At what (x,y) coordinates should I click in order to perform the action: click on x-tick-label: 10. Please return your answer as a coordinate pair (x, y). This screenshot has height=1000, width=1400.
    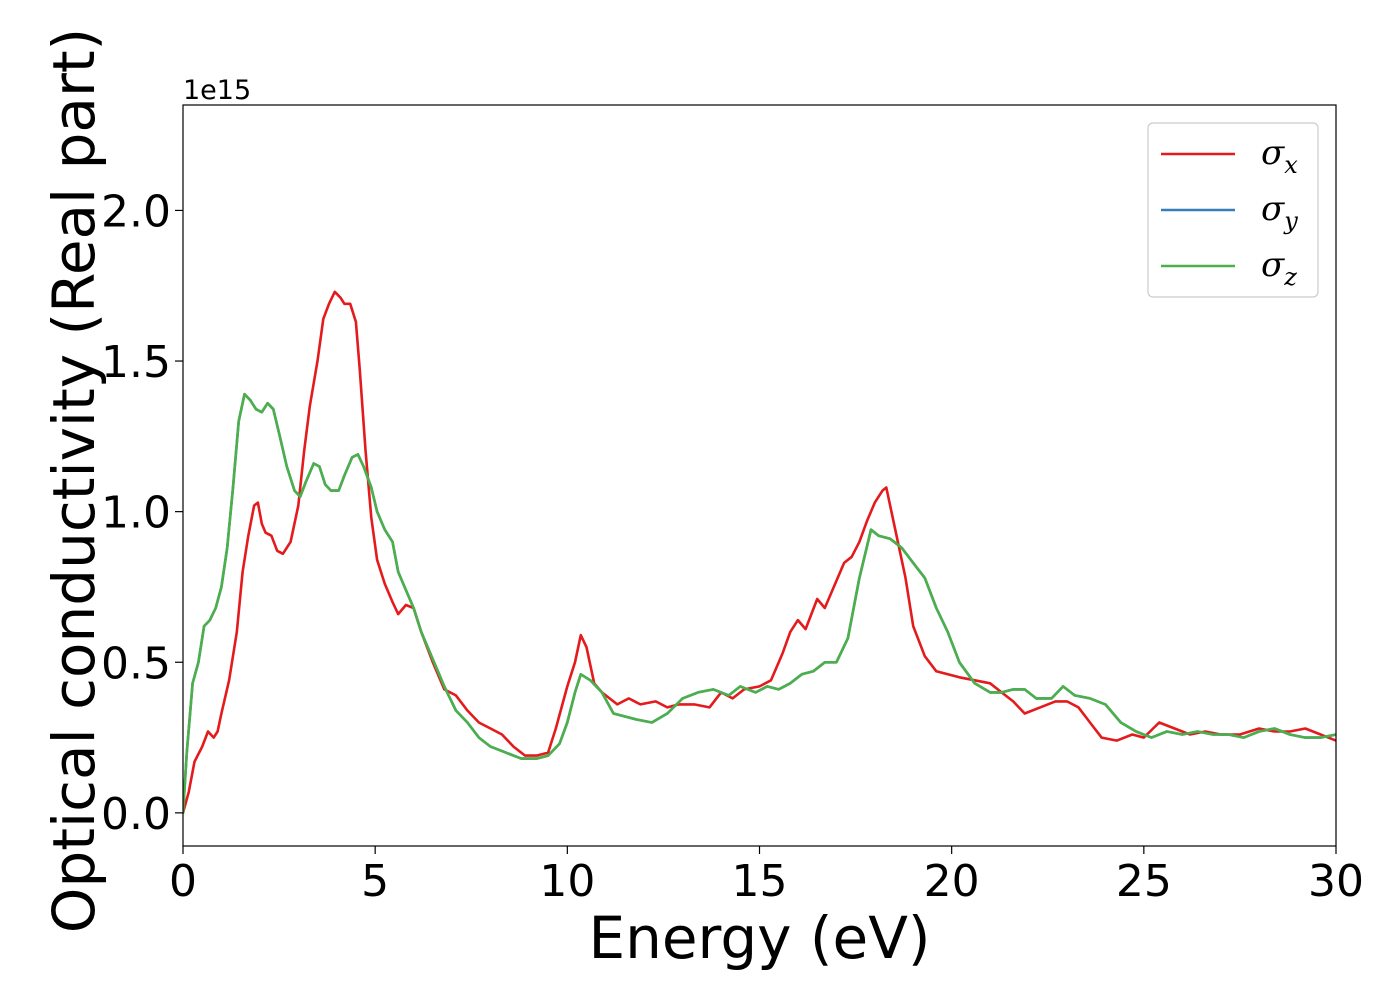
    Looking at the image, I should click on (567, 881).